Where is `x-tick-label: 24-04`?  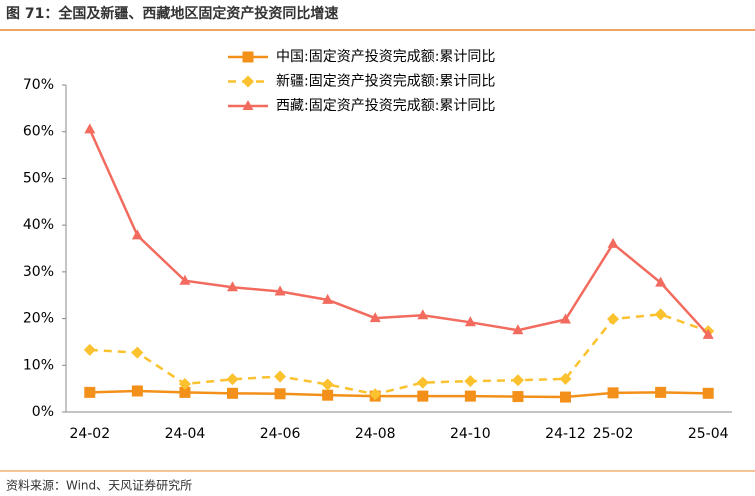
x-tick-label: 24-04 is located at coordinates (185, 434).